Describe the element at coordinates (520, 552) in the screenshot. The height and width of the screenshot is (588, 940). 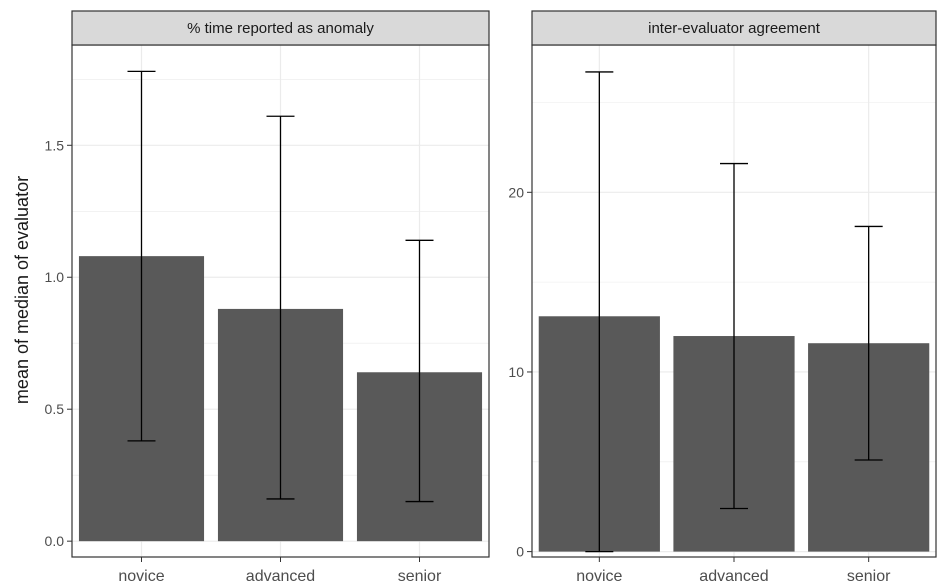
I see `y-tick-label: 0` at that location.